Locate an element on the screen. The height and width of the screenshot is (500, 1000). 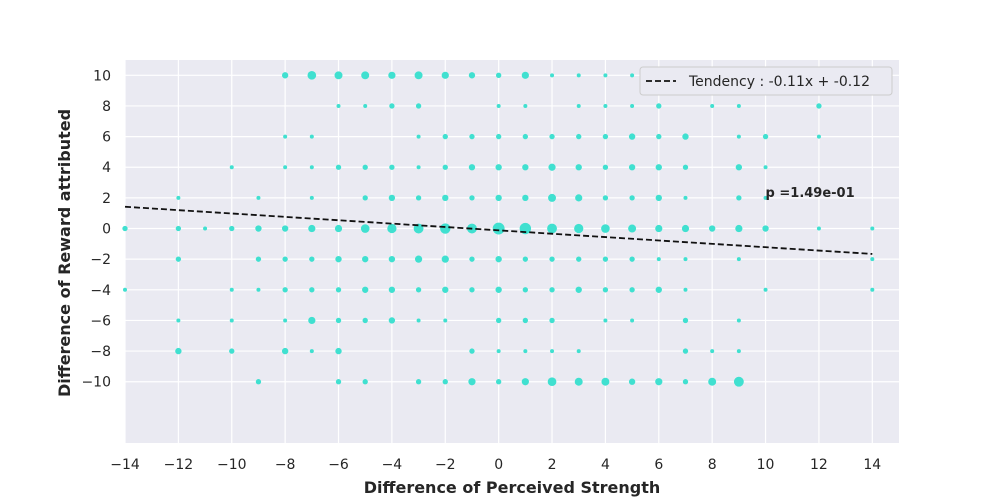
x-tick-label: −14 is located at coordinates (125, 465).